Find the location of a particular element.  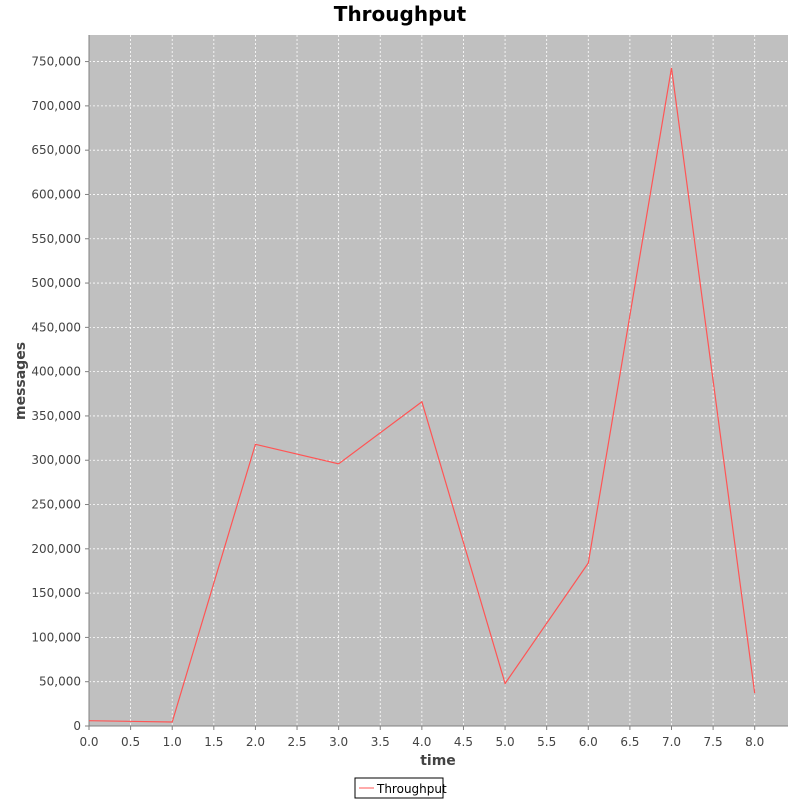

x-tick-label: 5.0 is located at coordinates (505, 742).